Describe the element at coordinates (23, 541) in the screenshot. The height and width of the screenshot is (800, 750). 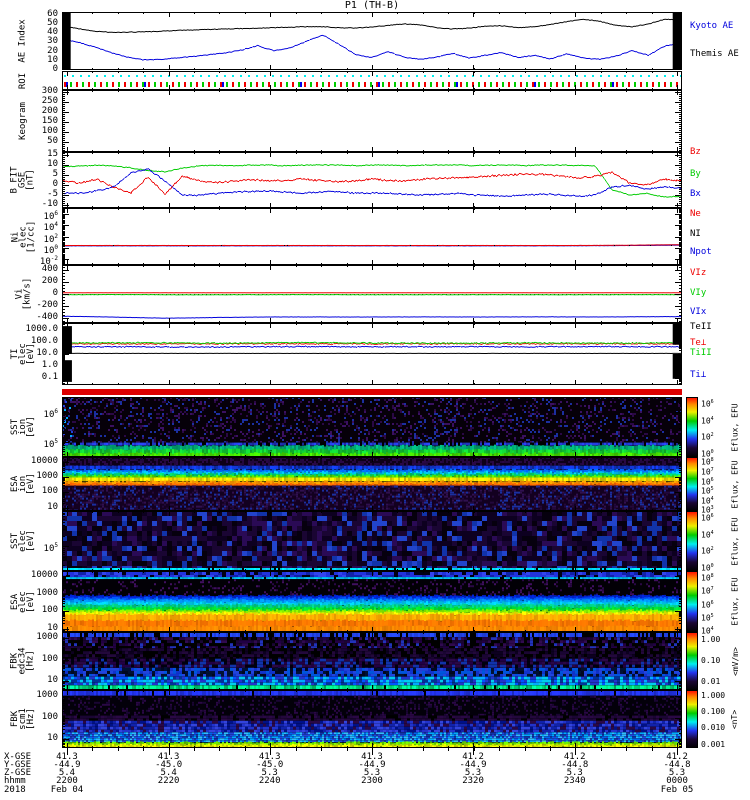
I see `panel-label-sst-elec: SST elec [eV]` at that location.